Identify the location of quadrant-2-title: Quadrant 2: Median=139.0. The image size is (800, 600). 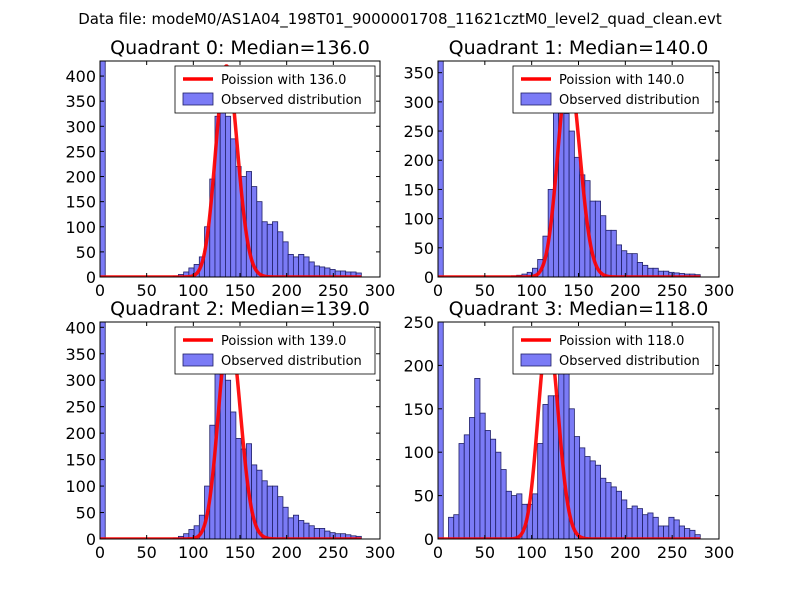
(240, 309).